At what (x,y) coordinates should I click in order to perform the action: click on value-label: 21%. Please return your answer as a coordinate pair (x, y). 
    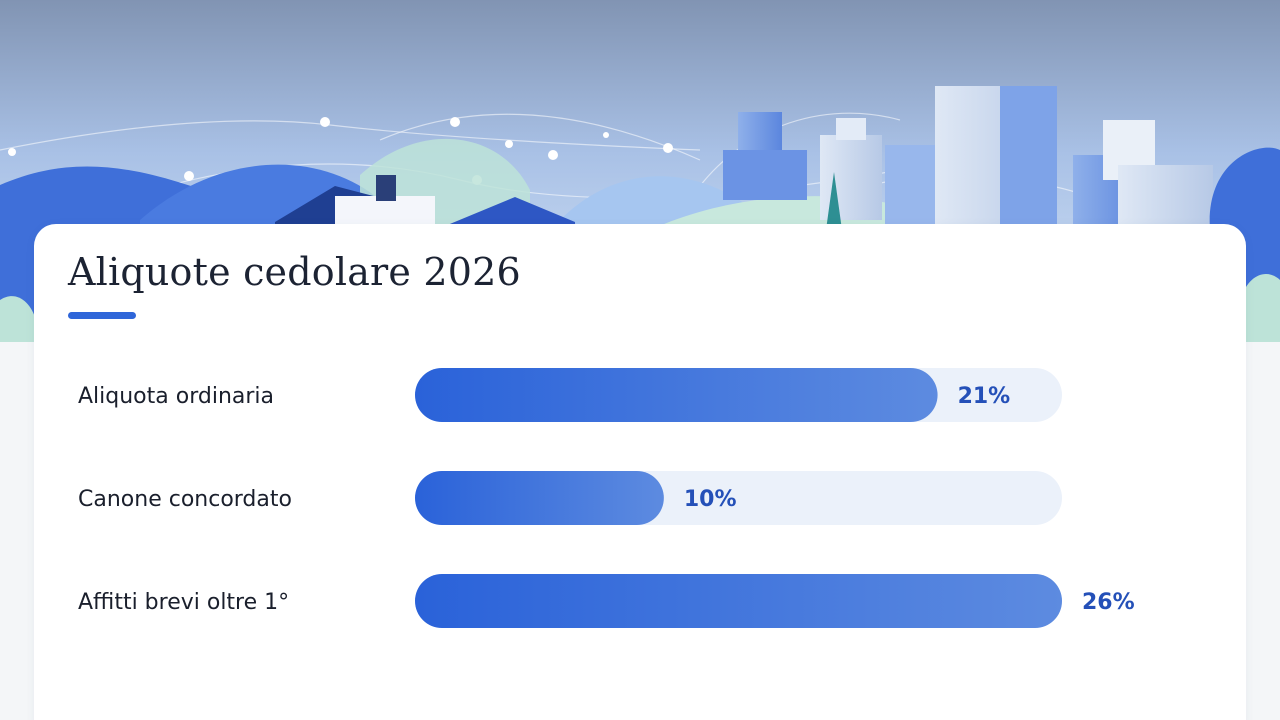
    Looking at the image, I should click on (984, 396).